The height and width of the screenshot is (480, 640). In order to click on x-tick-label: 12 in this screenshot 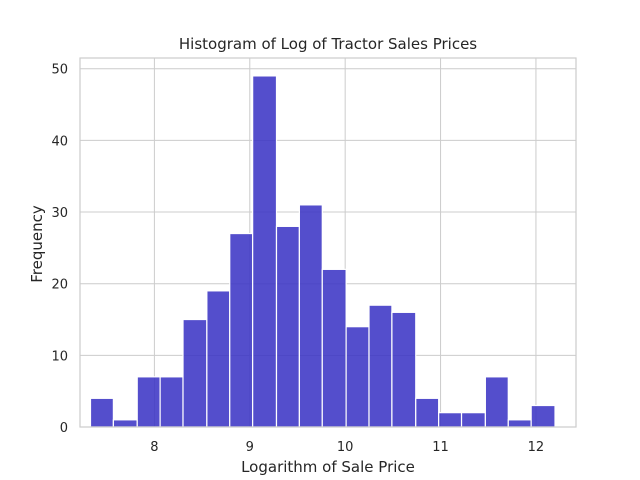, I will do `click(536, 447)`.